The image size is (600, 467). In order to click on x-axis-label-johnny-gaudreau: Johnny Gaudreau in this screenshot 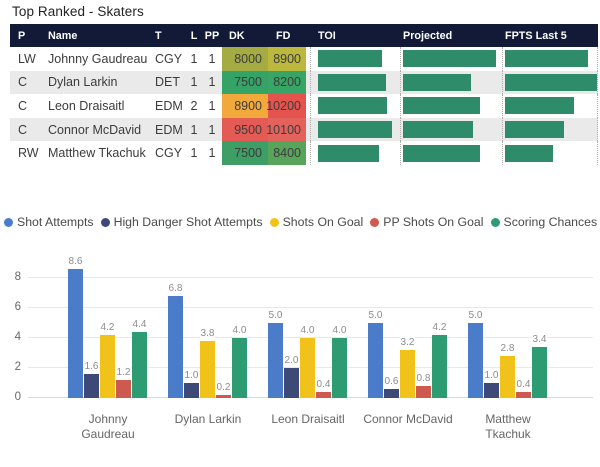, I will do `click(108, 426)`.